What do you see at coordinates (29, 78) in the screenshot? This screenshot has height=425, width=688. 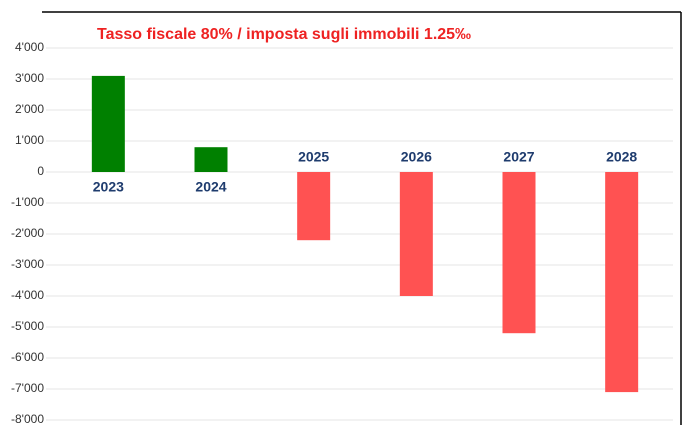 I see `y-tick-label: 3'000` at bounding box center [29, 78].